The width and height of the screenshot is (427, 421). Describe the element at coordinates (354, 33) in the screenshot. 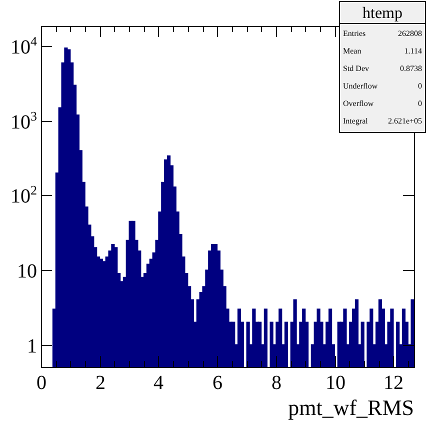

I see `annotation: Entries` at that location.